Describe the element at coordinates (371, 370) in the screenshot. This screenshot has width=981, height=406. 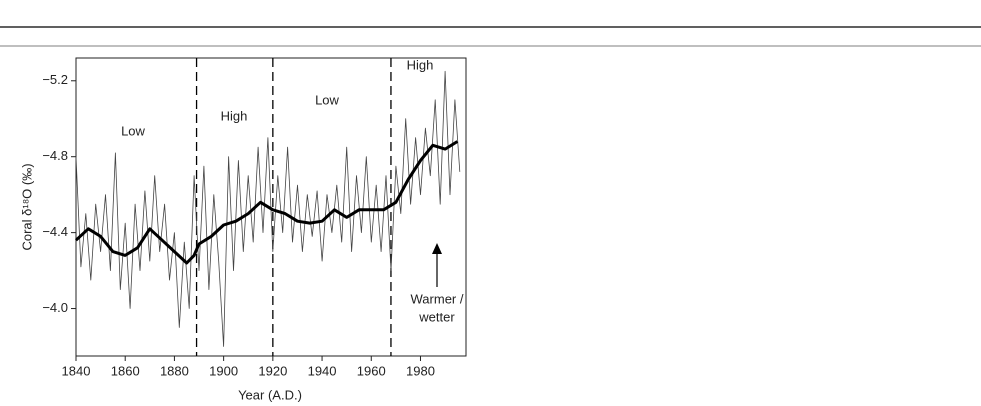
I see `x-tick-label: 1960` at that location.